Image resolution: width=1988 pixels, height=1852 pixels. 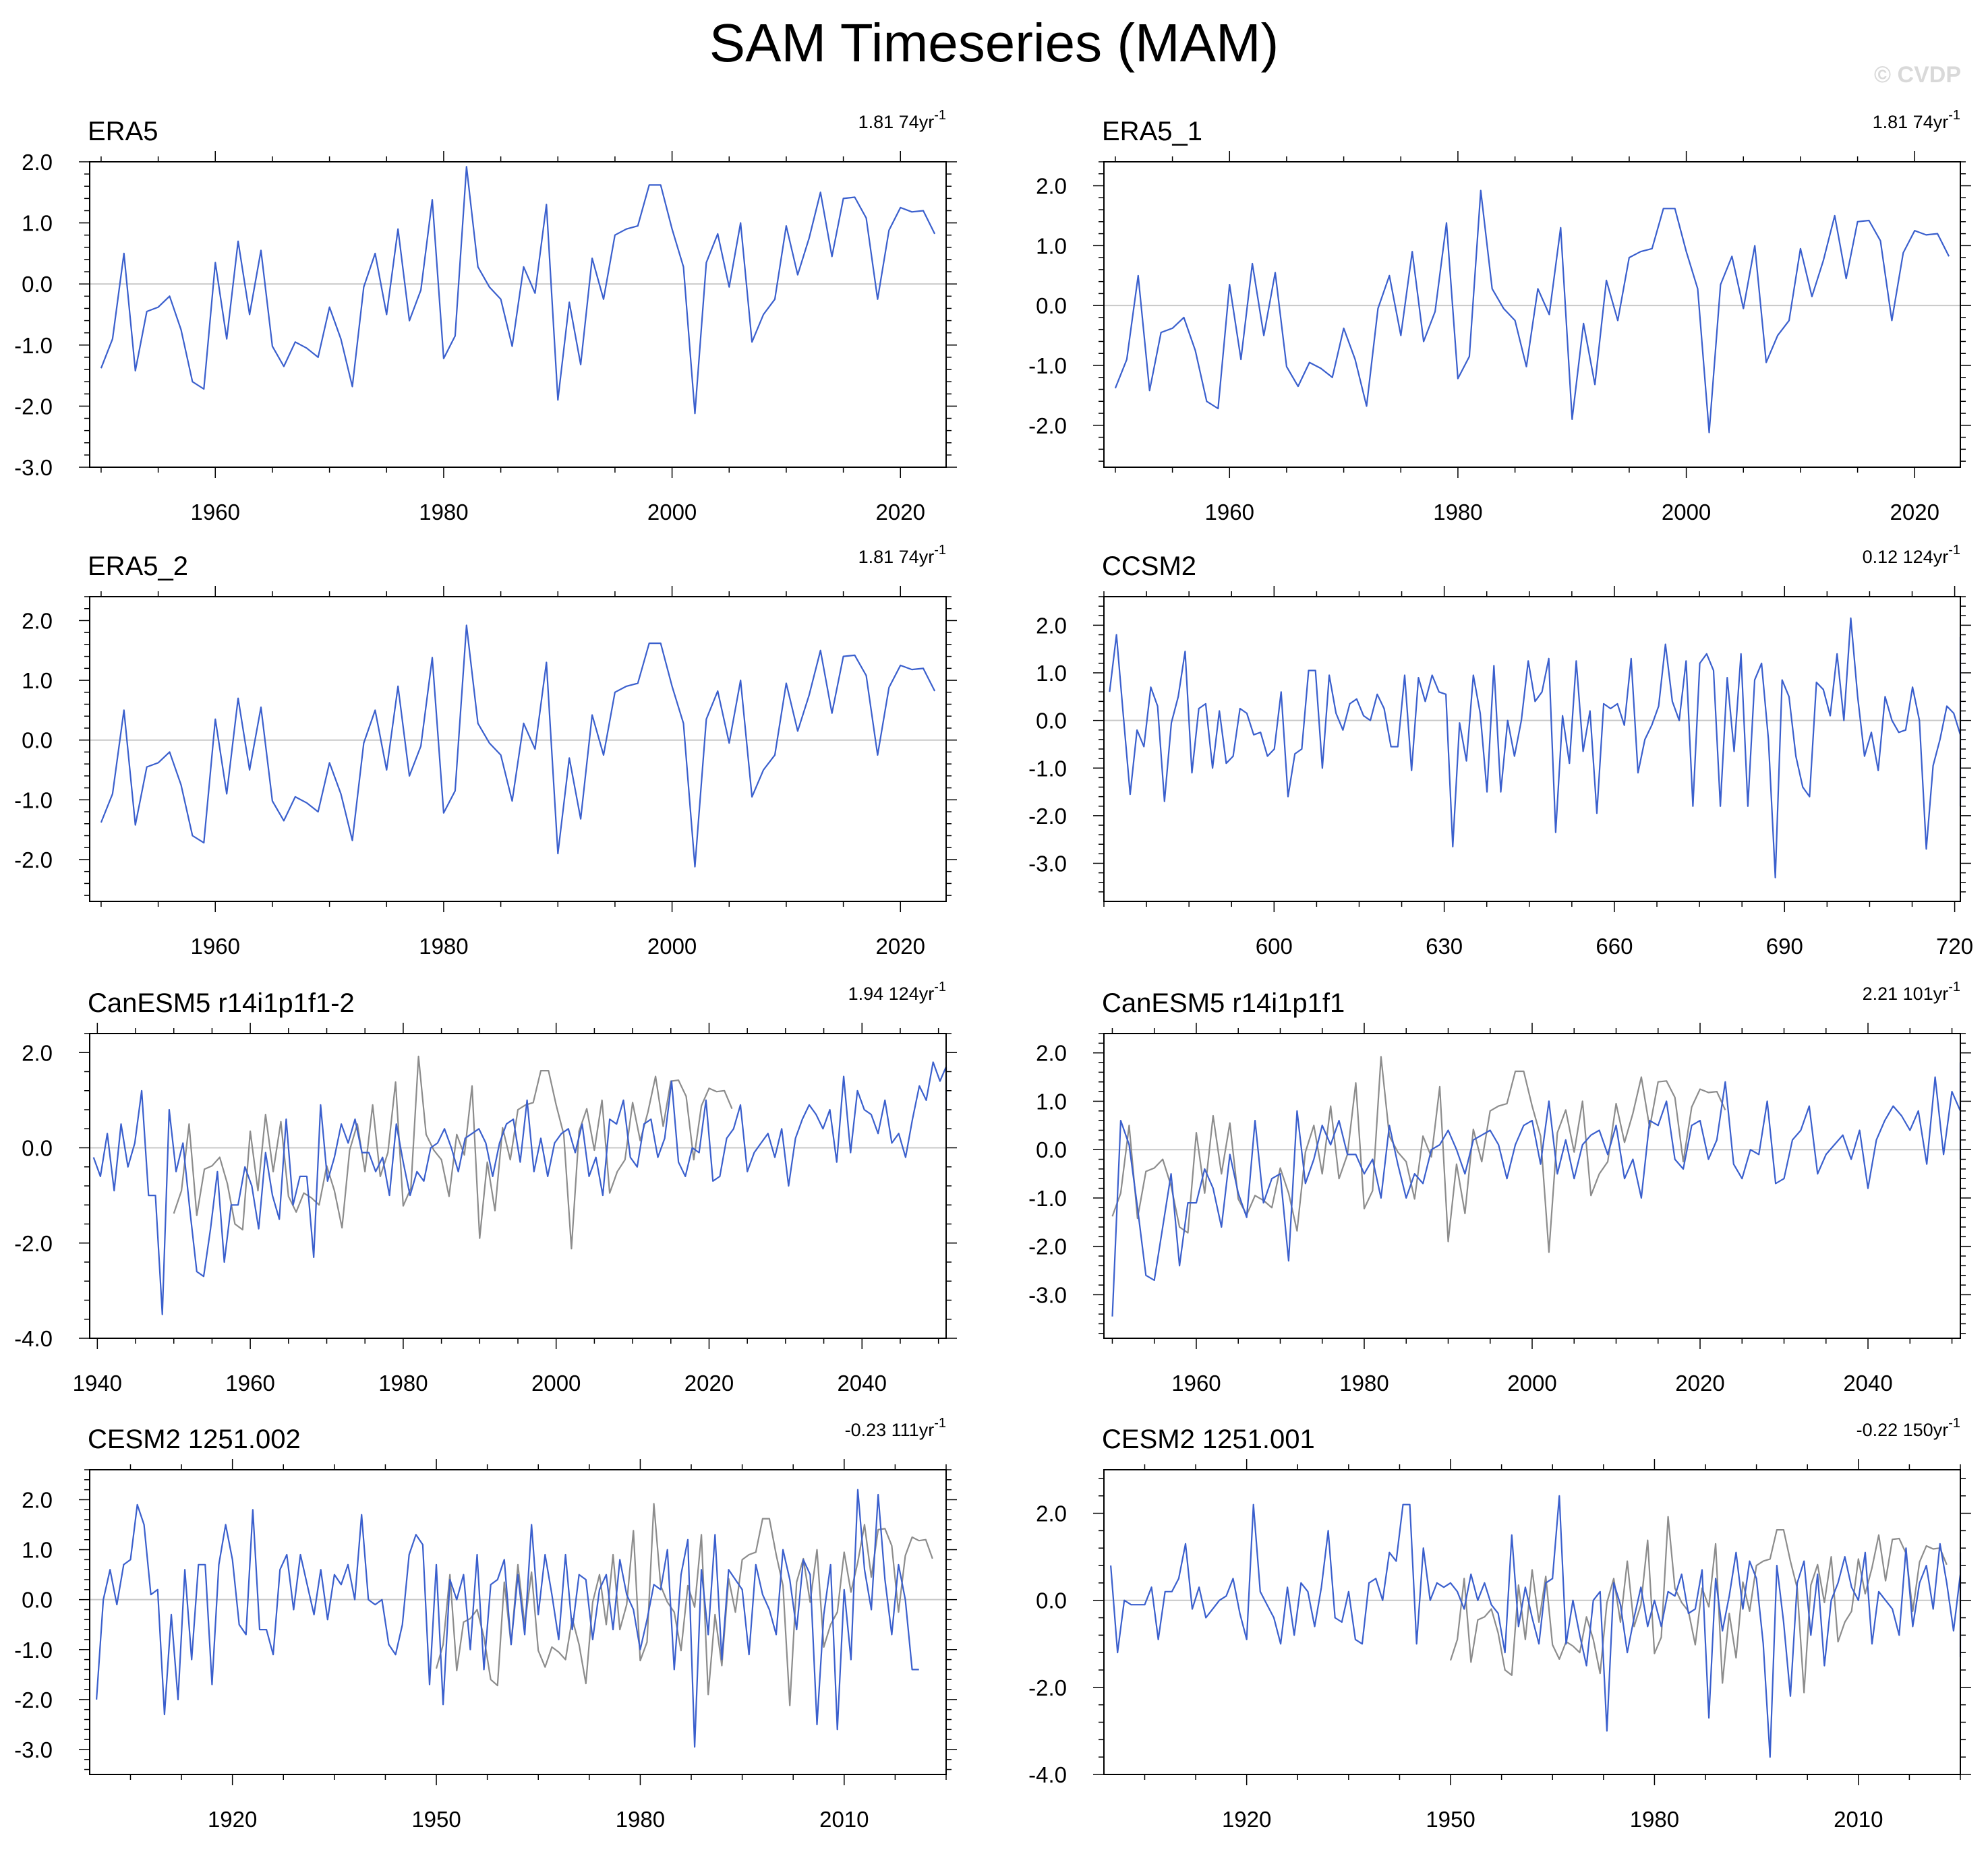 I want to click on x-tick-label: 690, so click(x=1785, y=947).